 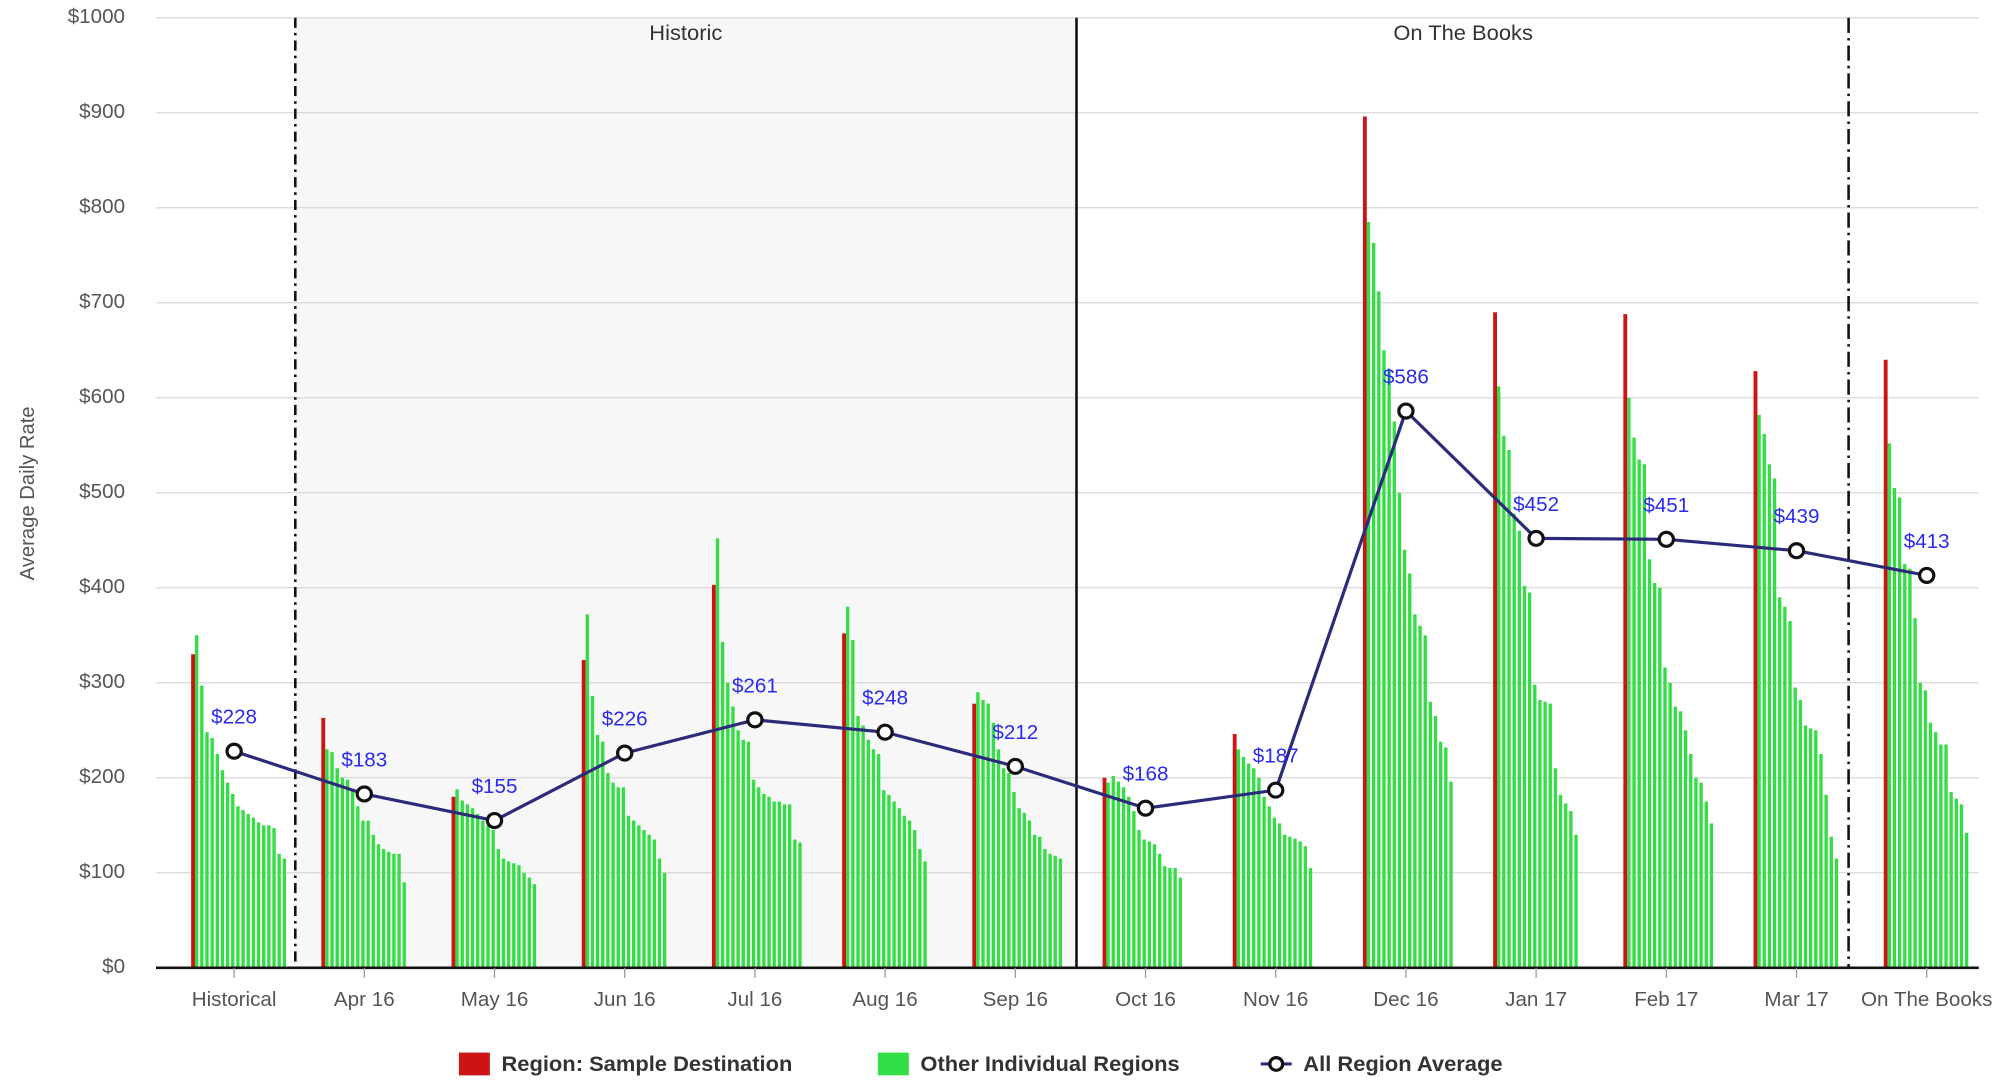 I want to click on data-label: $439, so click(x=1797, y=517).